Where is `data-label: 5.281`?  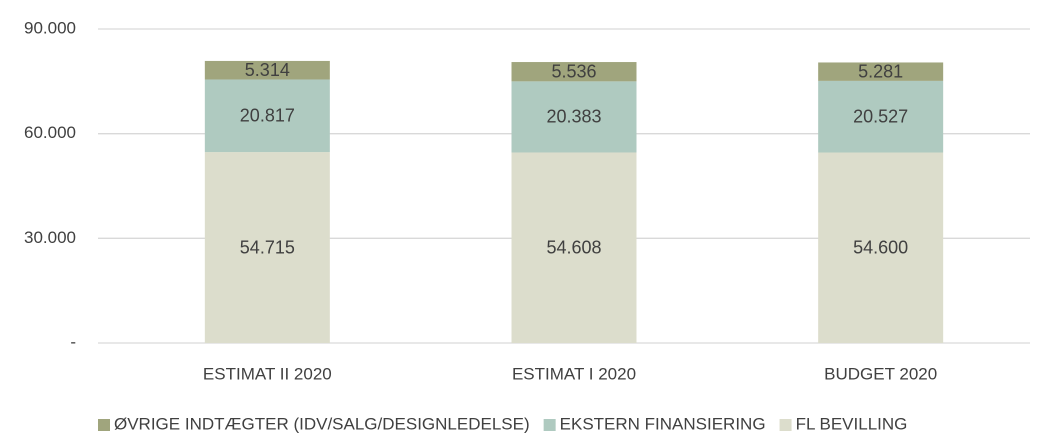
data-label: 5.281 is located at coordinates (880, 71).